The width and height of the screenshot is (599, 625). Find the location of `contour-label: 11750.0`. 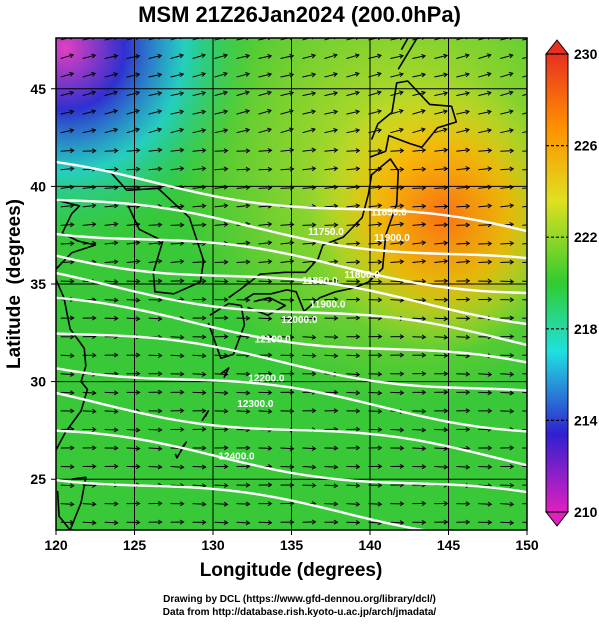

contour-label: 11750.0 is located at coordinates (326, 232).